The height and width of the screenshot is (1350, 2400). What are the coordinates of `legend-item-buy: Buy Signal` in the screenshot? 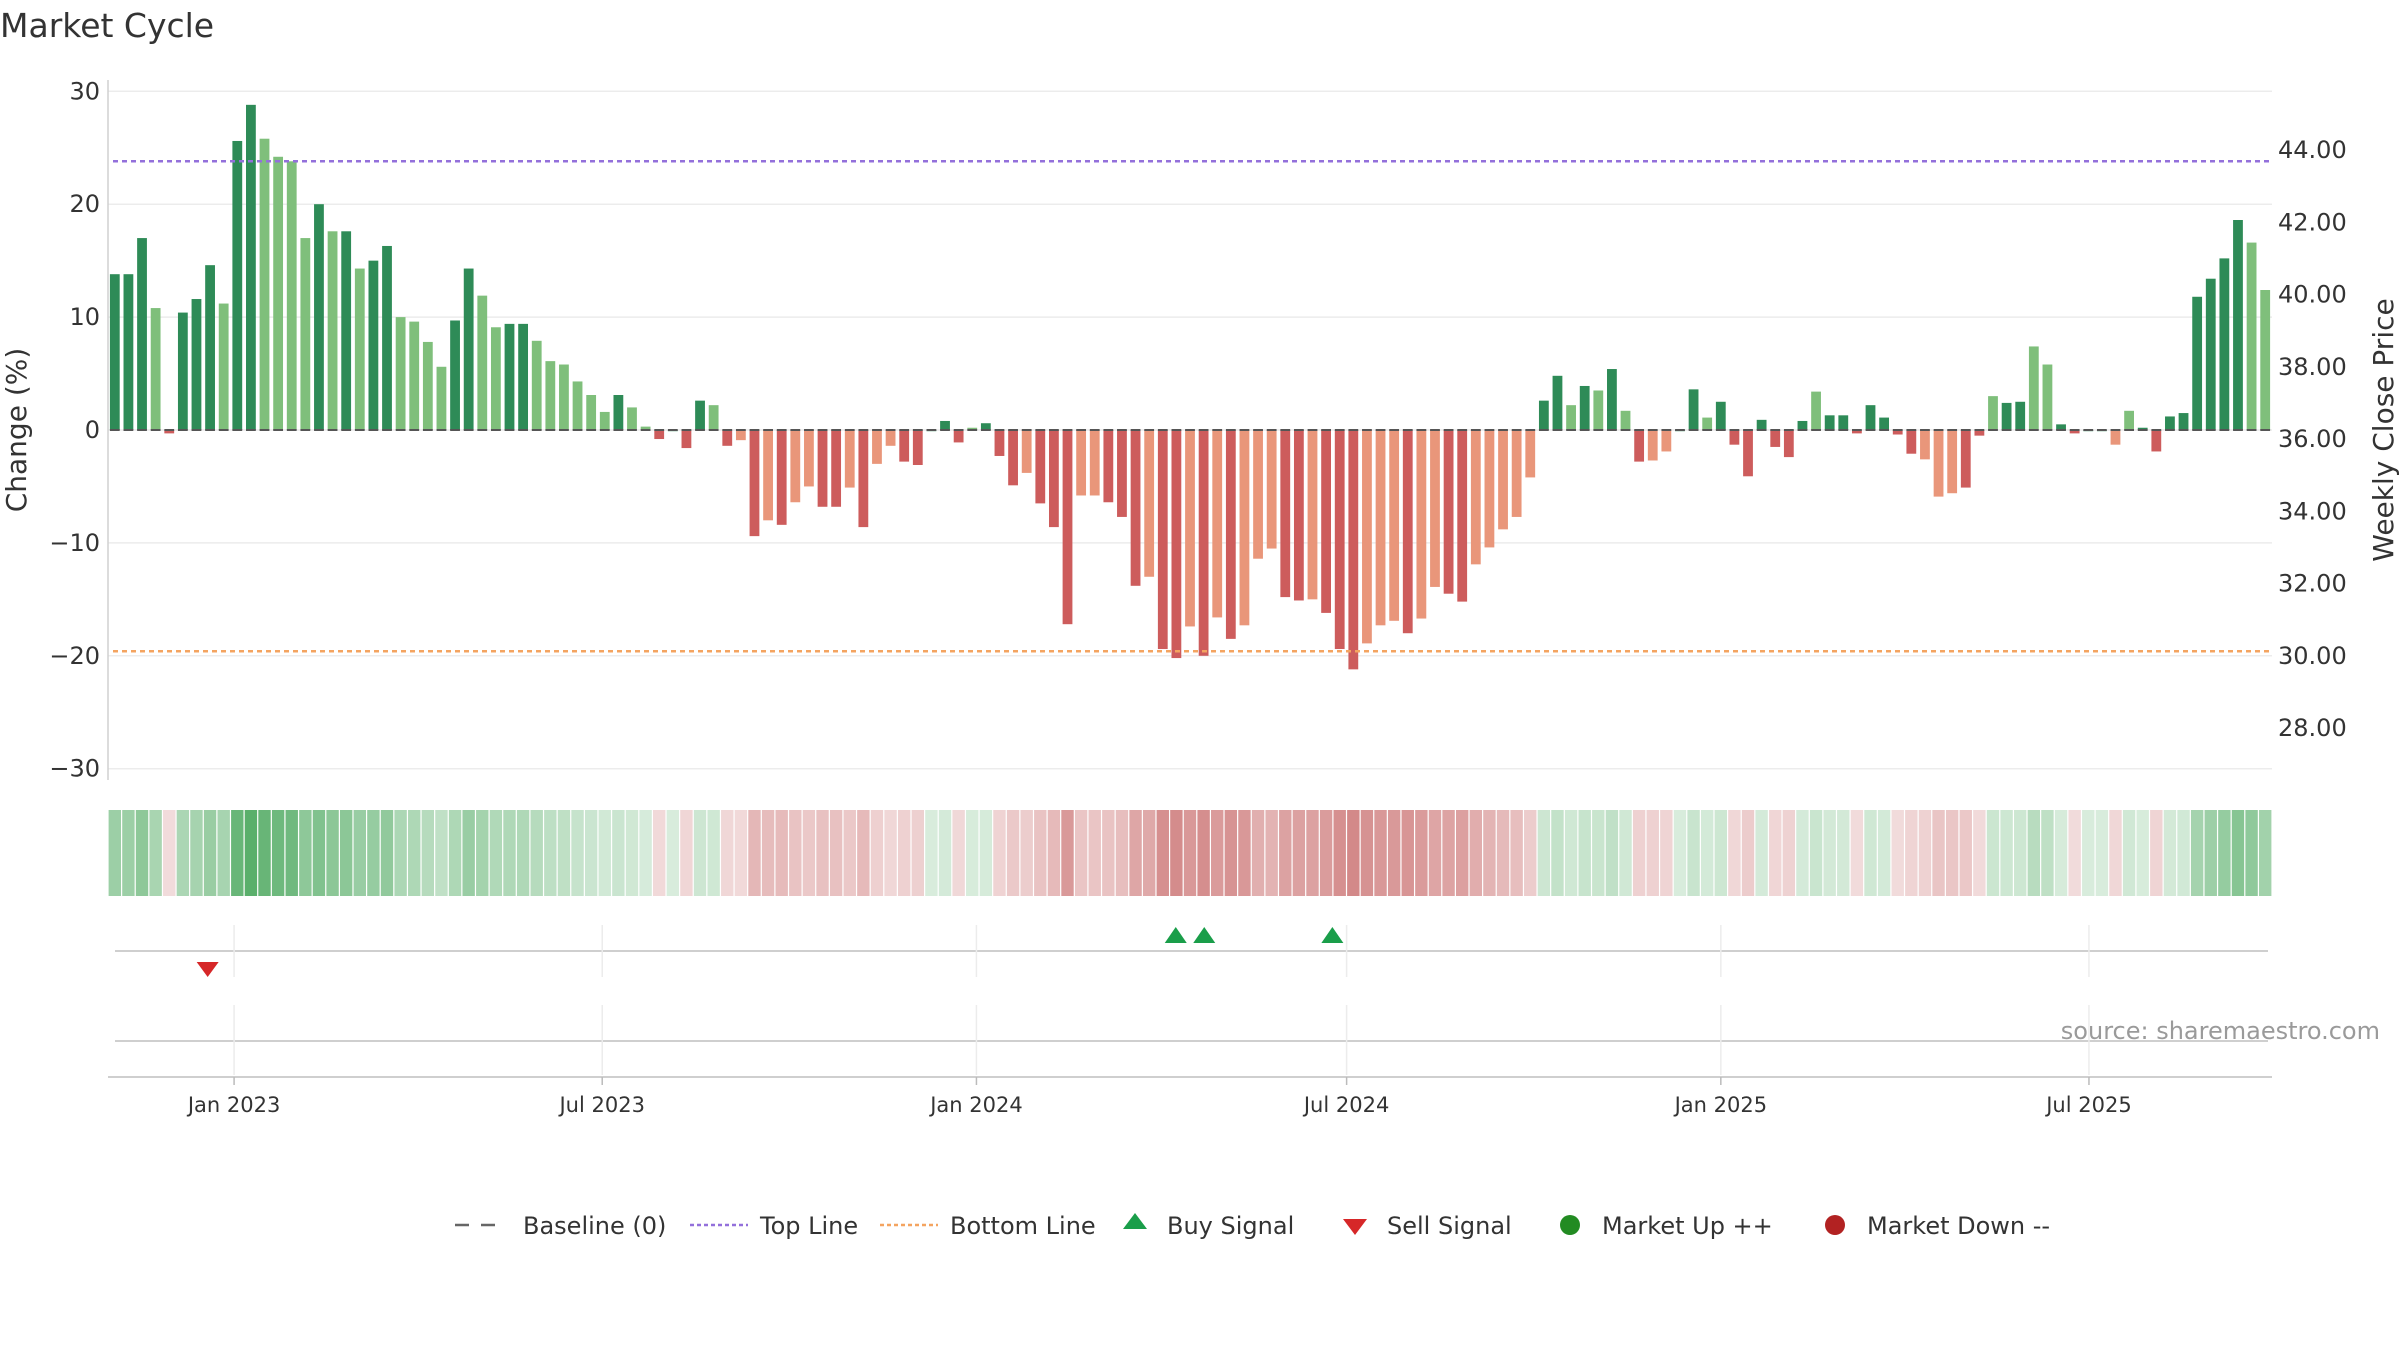 It's located at (1208, 1226).